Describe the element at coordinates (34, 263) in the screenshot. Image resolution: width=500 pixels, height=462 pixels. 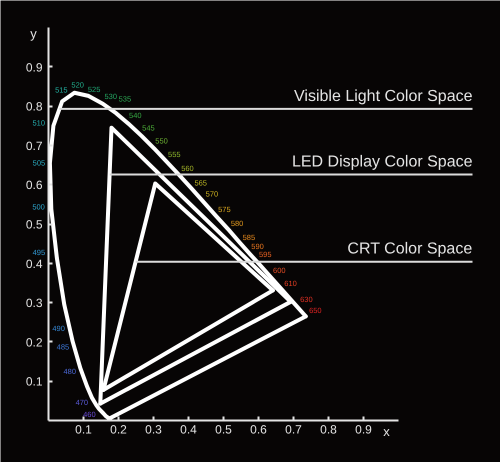
I see `y-tick-label: 0.4` at that location.